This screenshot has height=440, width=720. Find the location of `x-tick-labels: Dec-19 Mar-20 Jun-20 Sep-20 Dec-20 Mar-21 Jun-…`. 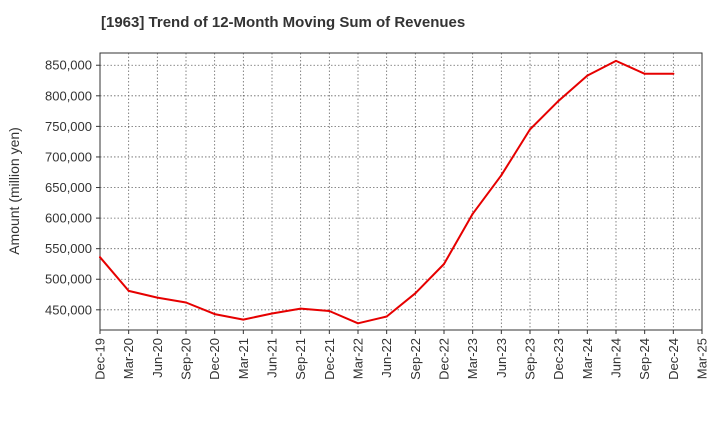

x-tick-labels: Dec-19 Mar-20 Jun-20 Sep-20 Dec-20 Mar-21 Jun-… is located at coordinates (401, 359).